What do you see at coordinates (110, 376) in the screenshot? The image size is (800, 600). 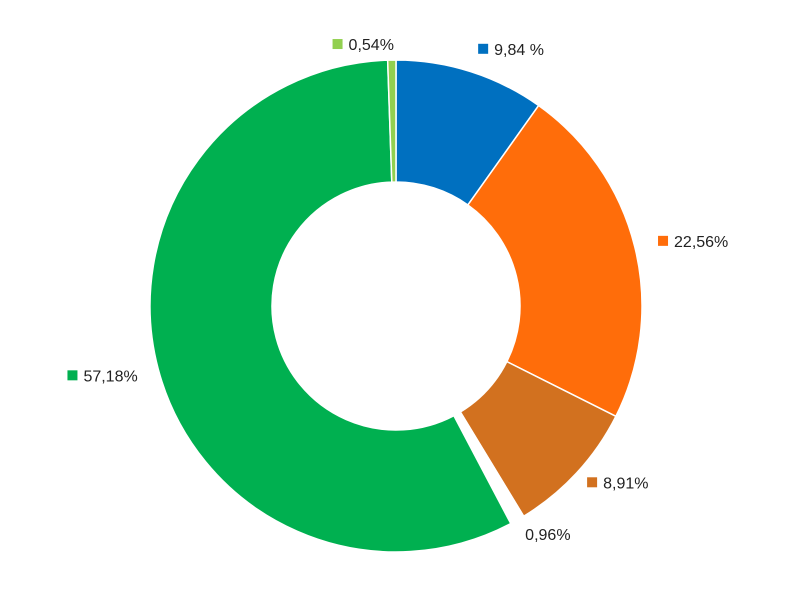 I see `slice-label-text: 57,18%` at bounding box center [110, 376].